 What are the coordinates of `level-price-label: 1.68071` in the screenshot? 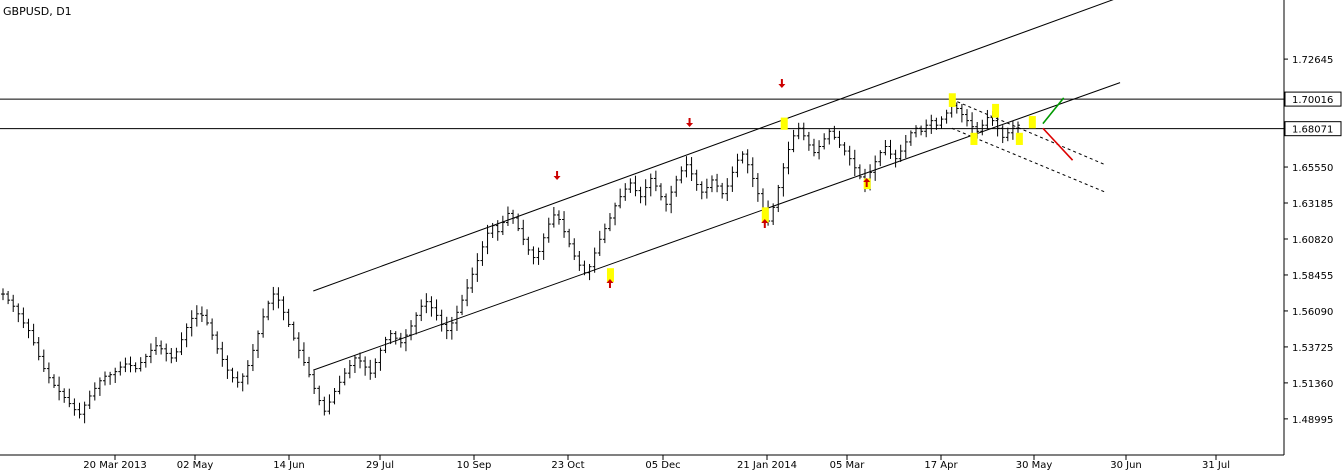 It's located at (1312, 130).